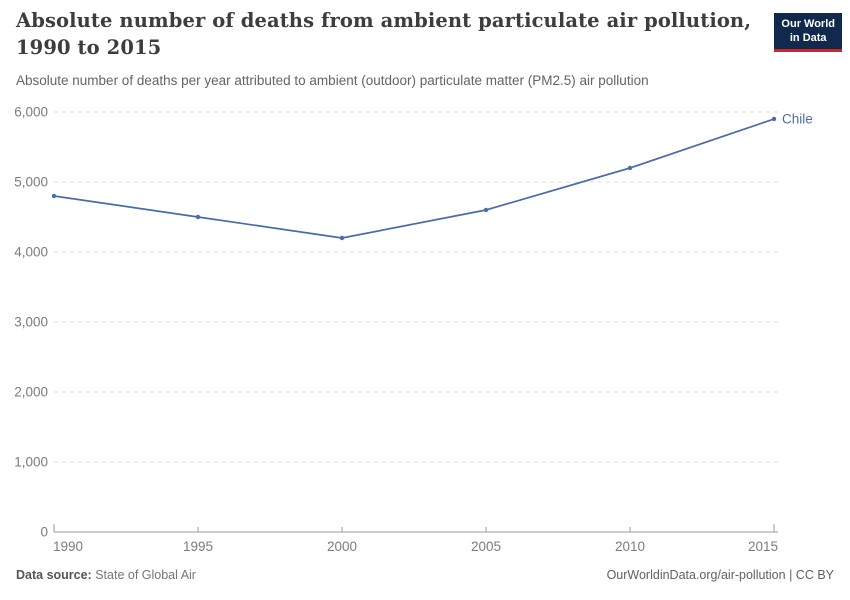 This screenshot has width=850, height=600. What do you see at coordinates (31, 392) in the screenshot?
I see `y-tick-label: 2,000` at bounding box center [31, 392].